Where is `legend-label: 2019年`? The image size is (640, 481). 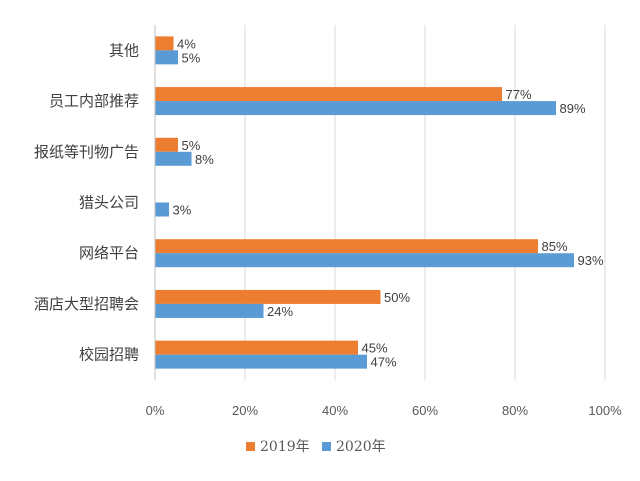
legend-label: 2019年 is located at coordinates (285, 447).